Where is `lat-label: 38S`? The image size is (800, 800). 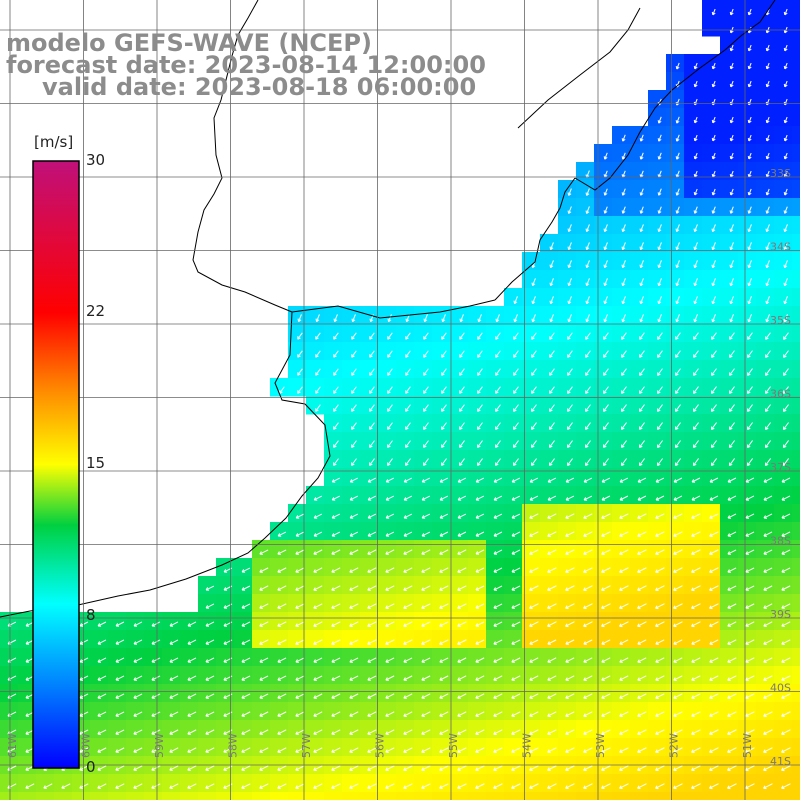 lat-label: 38S is located at coordinates (780, 541).